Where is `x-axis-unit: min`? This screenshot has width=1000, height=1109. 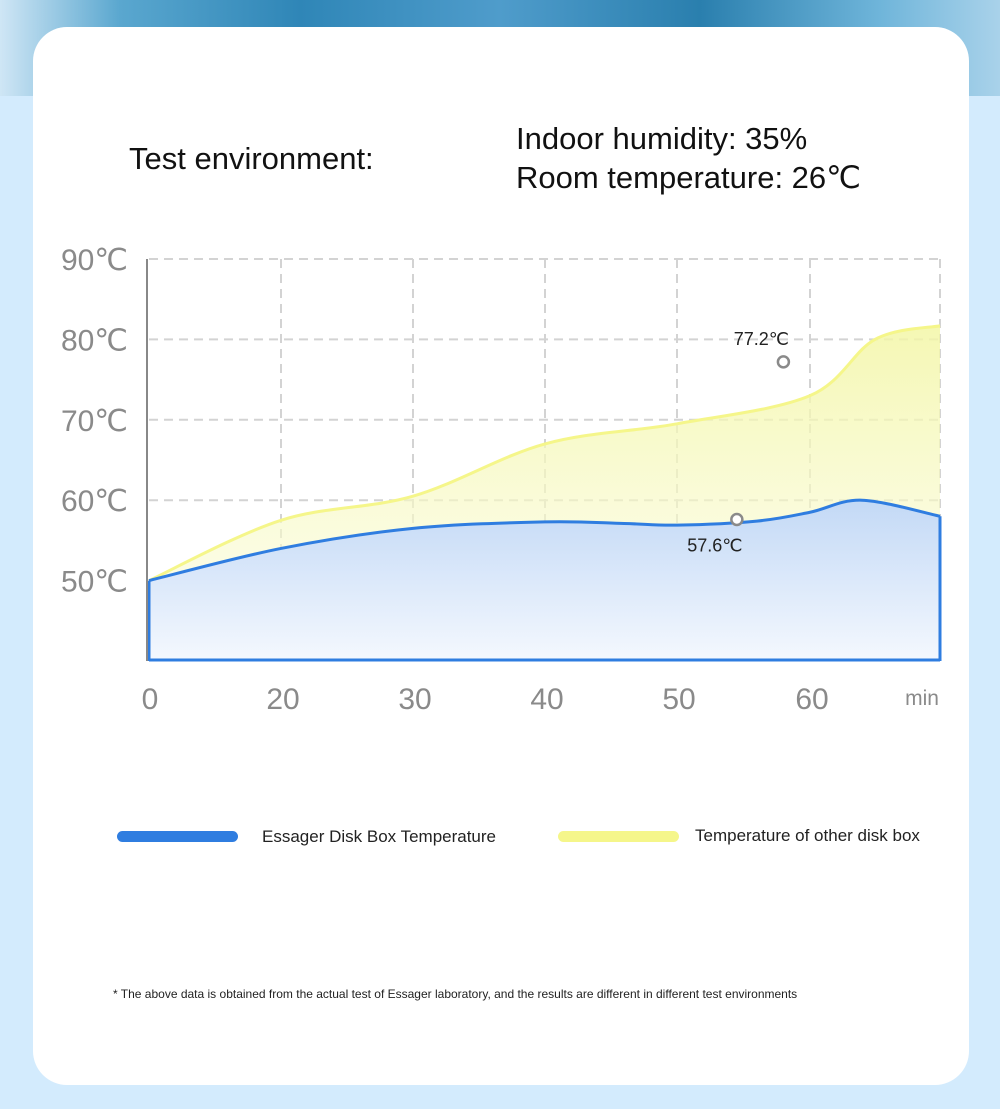
x-axis-unit: min is located at coordinates (922, 698).